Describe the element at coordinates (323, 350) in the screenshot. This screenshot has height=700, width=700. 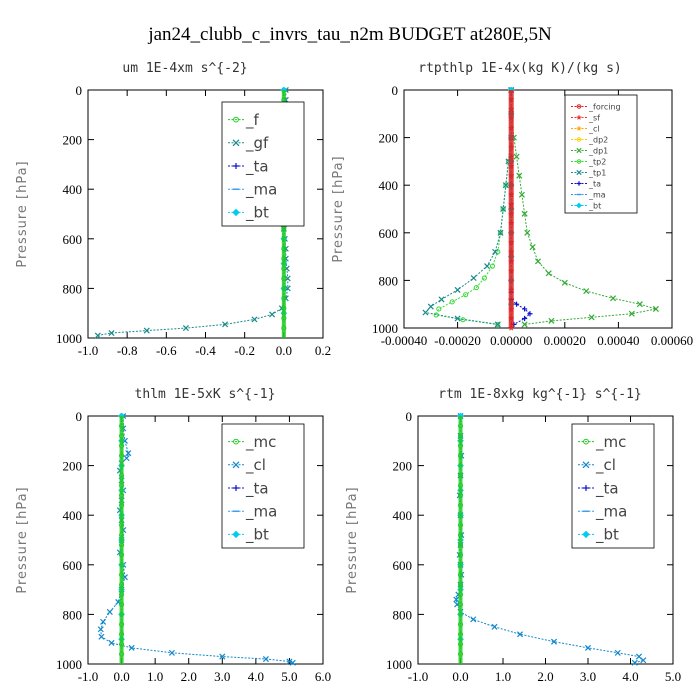
I see `x-tick-label: 0.2` at that location.